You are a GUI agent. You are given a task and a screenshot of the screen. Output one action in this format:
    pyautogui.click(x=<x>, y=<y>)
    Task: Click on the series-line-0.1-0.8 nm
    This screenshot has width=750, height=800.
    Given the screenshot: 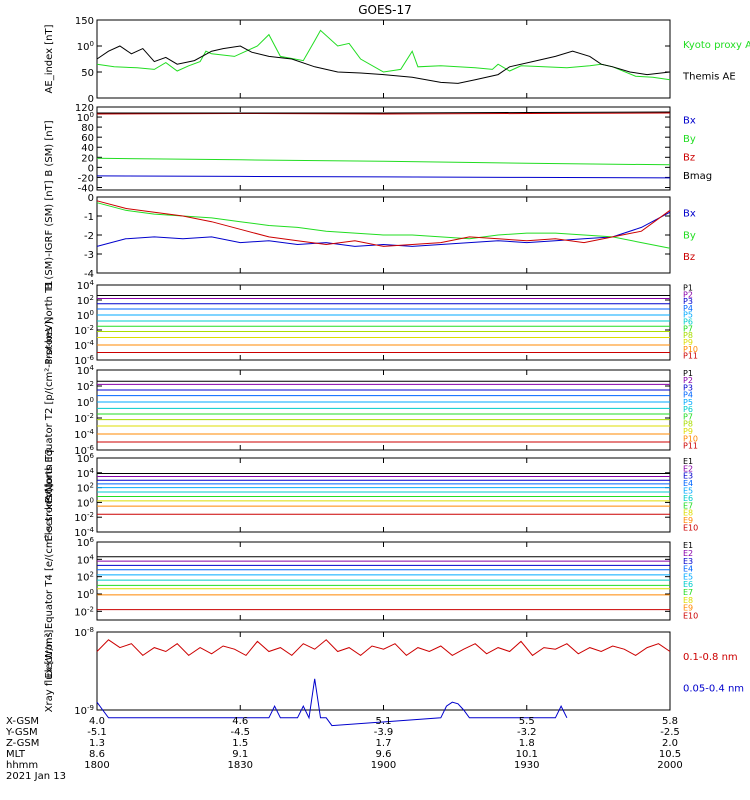 What is the action you would take?
    pyautogui.click(x=383, y=648)
    